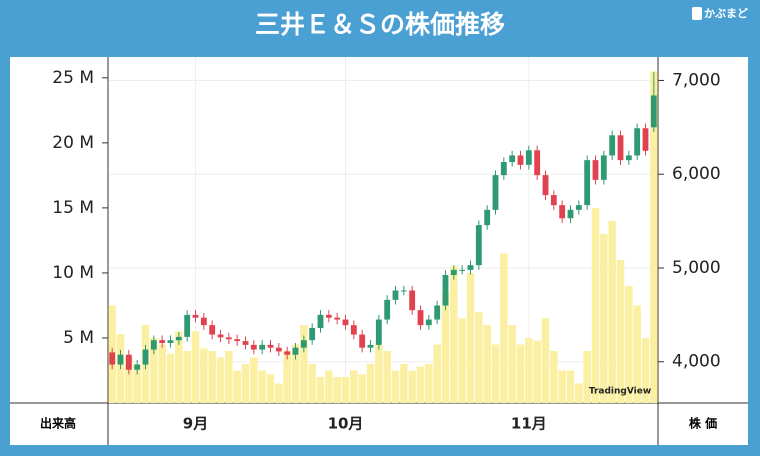 This screenshot has width=760, height=456. What do you see at coordinates (696, 174) in the screenshot?
I see `y2-tick-label: 6,000` at bounding box center [696, 174].